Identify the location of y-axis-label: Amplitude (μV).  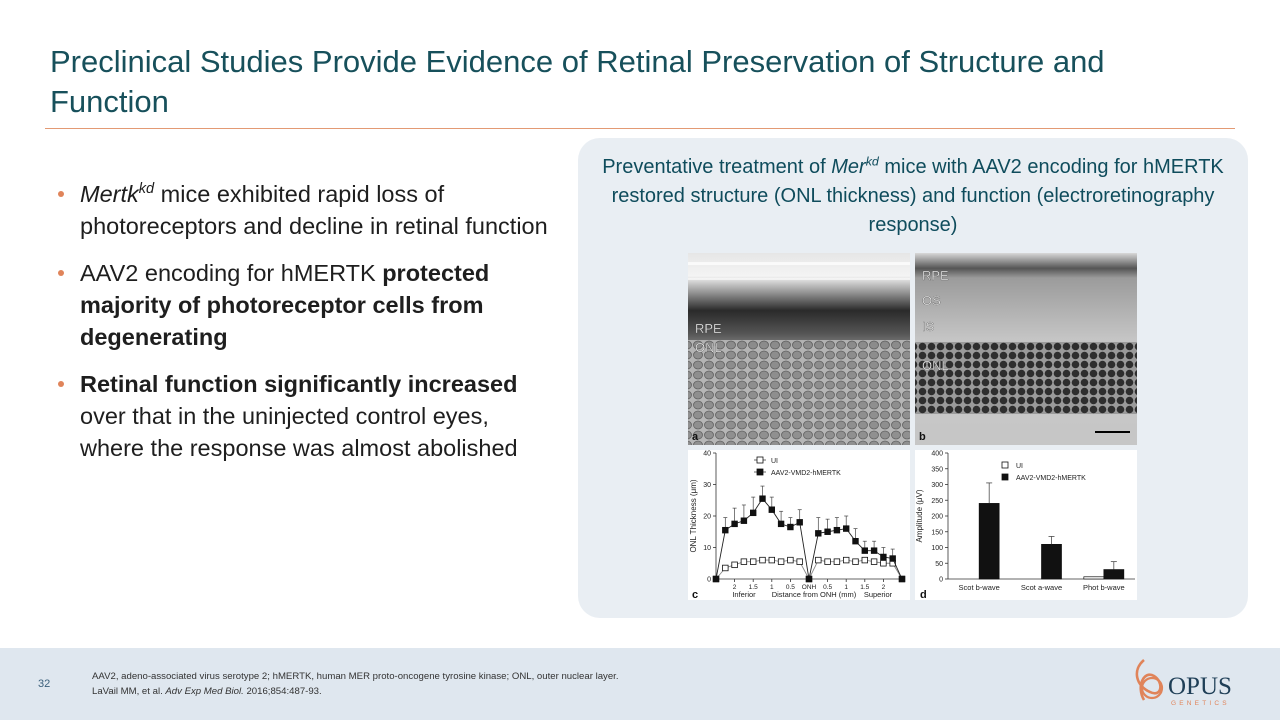
(919, 515).